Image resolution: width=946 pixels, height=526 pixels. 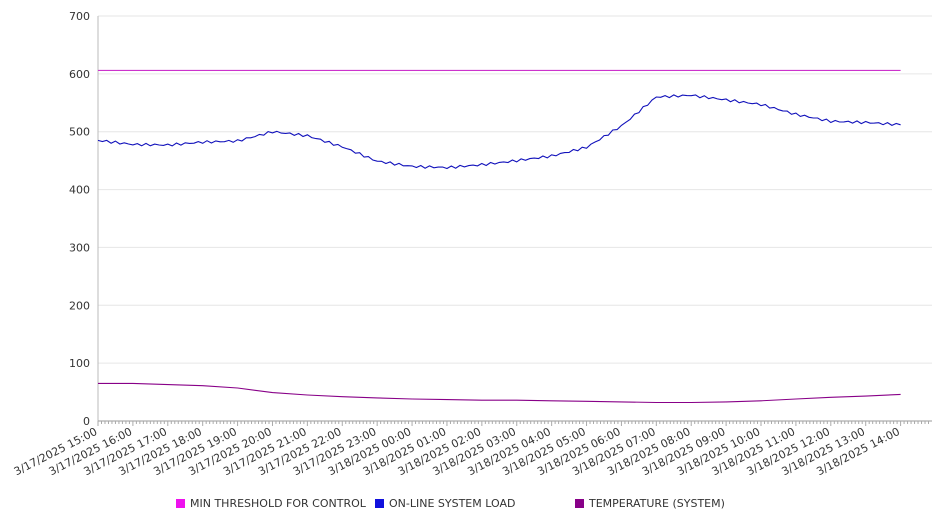 I want to click on y-tick-label-700: 700, so click(x=79, y=16).